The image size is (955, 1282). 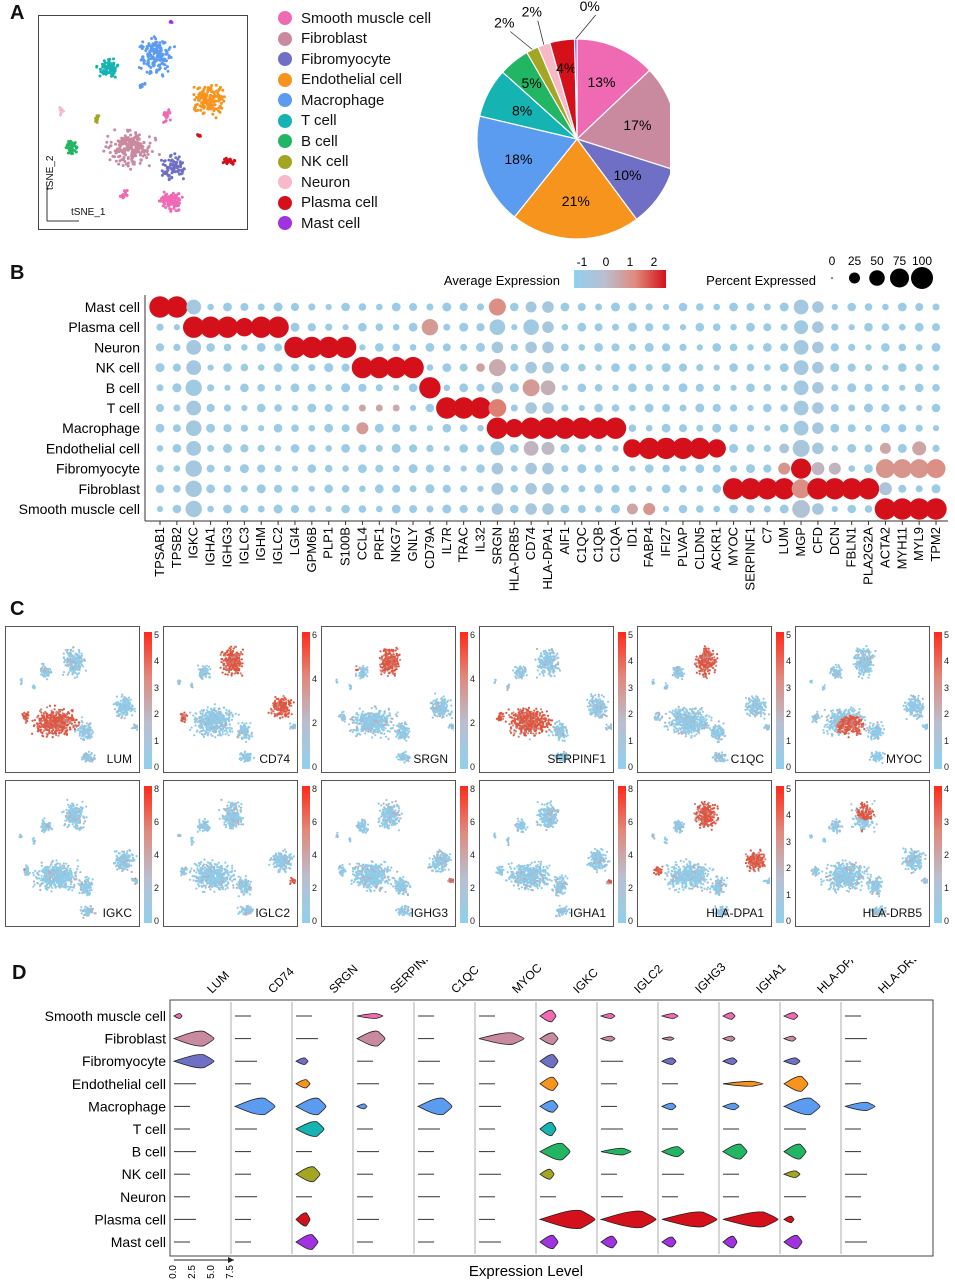 I want to click on dot-fibromyocyte-iglc3, so click(x=244, y=469).